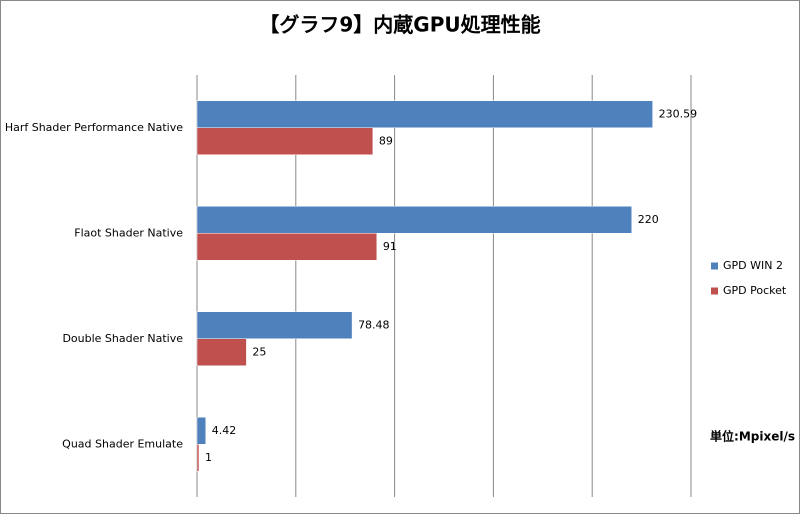  I want to click on y-tick-label: Harf Shader Performance Native, so click(94, 127).